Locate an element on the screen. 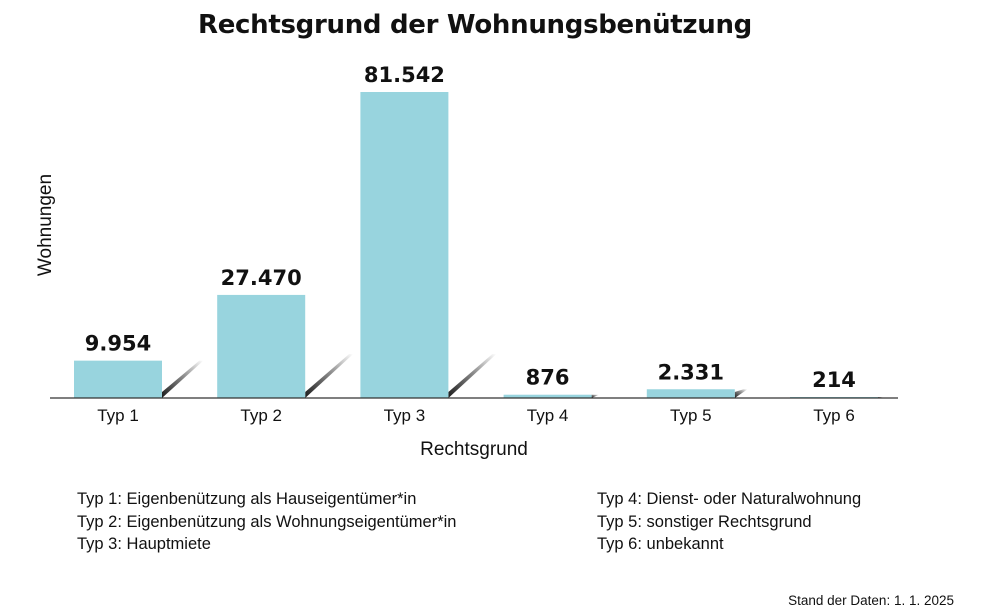 This screenshot has height=612, width=1000. legend-item: Typ 6: unbekannt is located at coordinates (660, 544).